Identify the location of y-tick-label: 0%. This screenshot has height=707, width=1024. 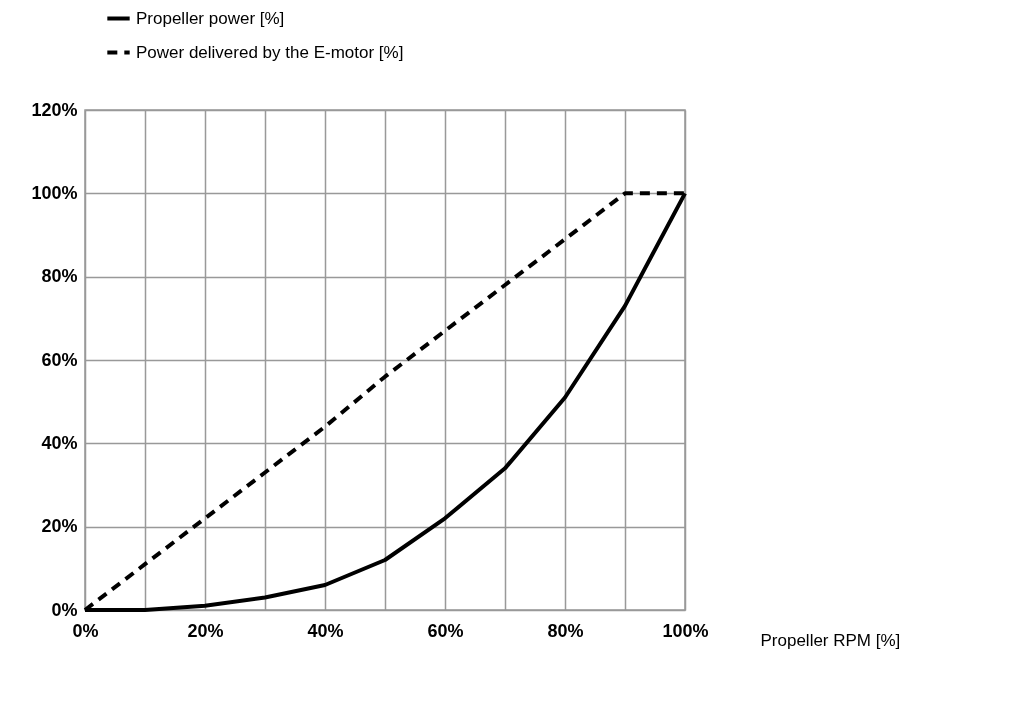
(64, 609).